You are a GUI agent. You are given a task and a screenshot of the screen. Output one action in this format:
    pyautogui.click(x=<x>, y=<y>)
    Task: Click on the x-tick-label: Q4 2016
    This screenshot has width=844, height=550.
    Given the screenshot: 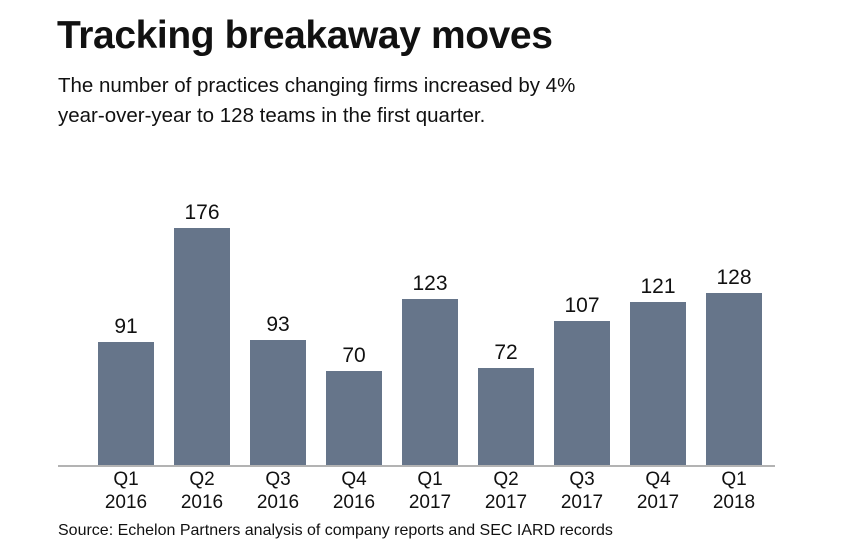 What is the action you would take?
    pyautogui.click(x=354, y=491)
    